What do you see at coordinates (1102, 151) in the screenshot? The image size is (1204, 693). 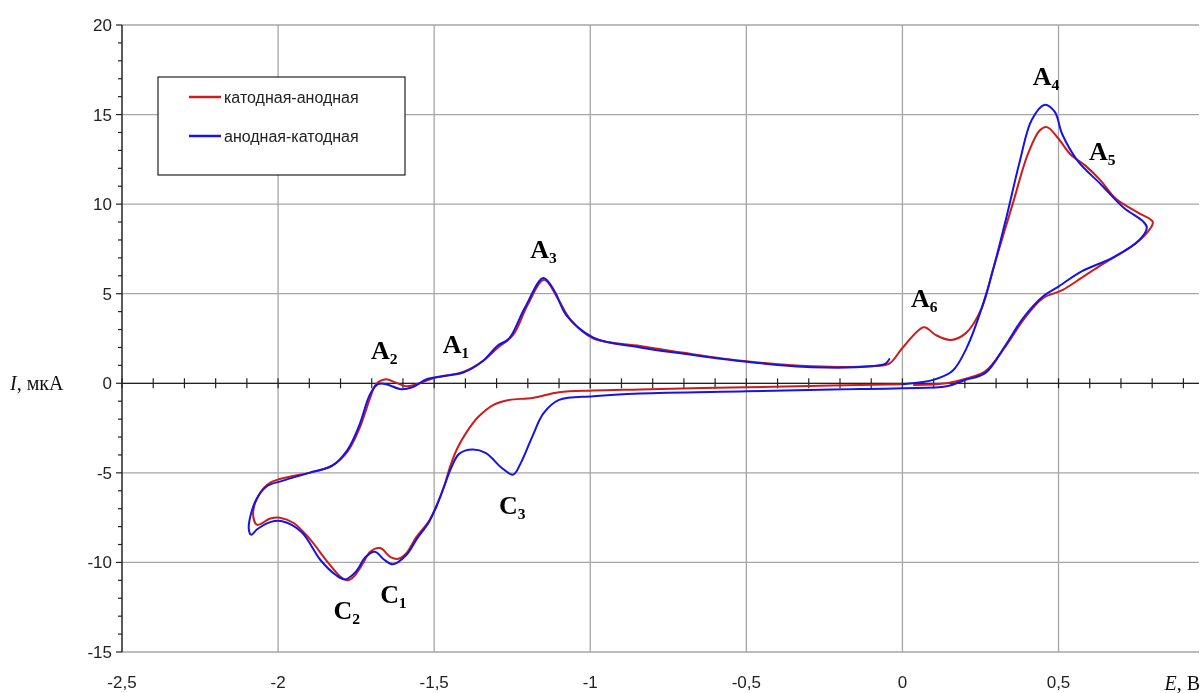 I see `annotation: A₅` at bounding box center [1102, 151].